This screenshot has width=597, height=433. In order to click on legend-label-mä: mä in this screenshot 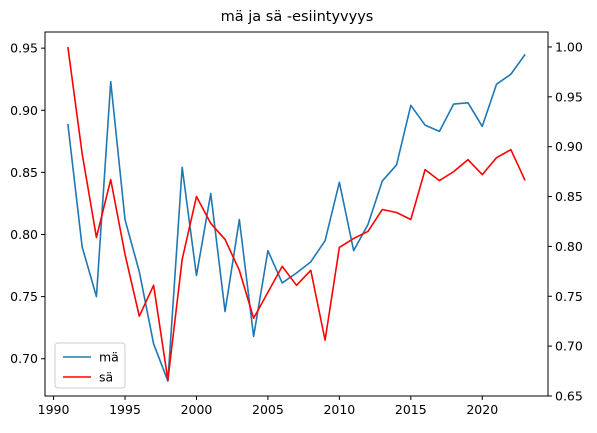, I will do `click(109, 357)`.